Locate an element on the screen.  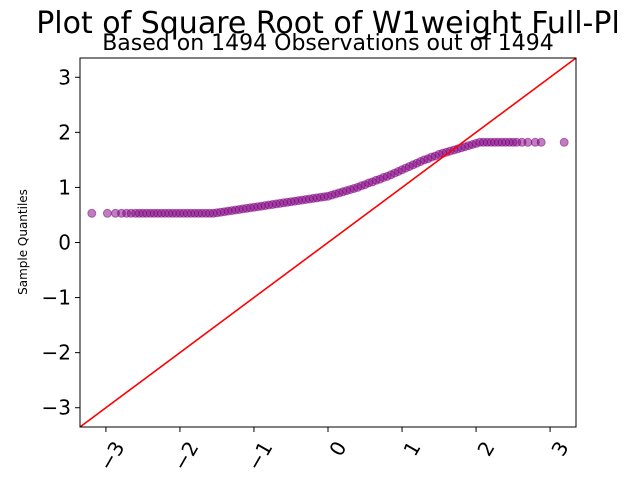
y-tick-label: −3 is located at coordinates (56, 408).